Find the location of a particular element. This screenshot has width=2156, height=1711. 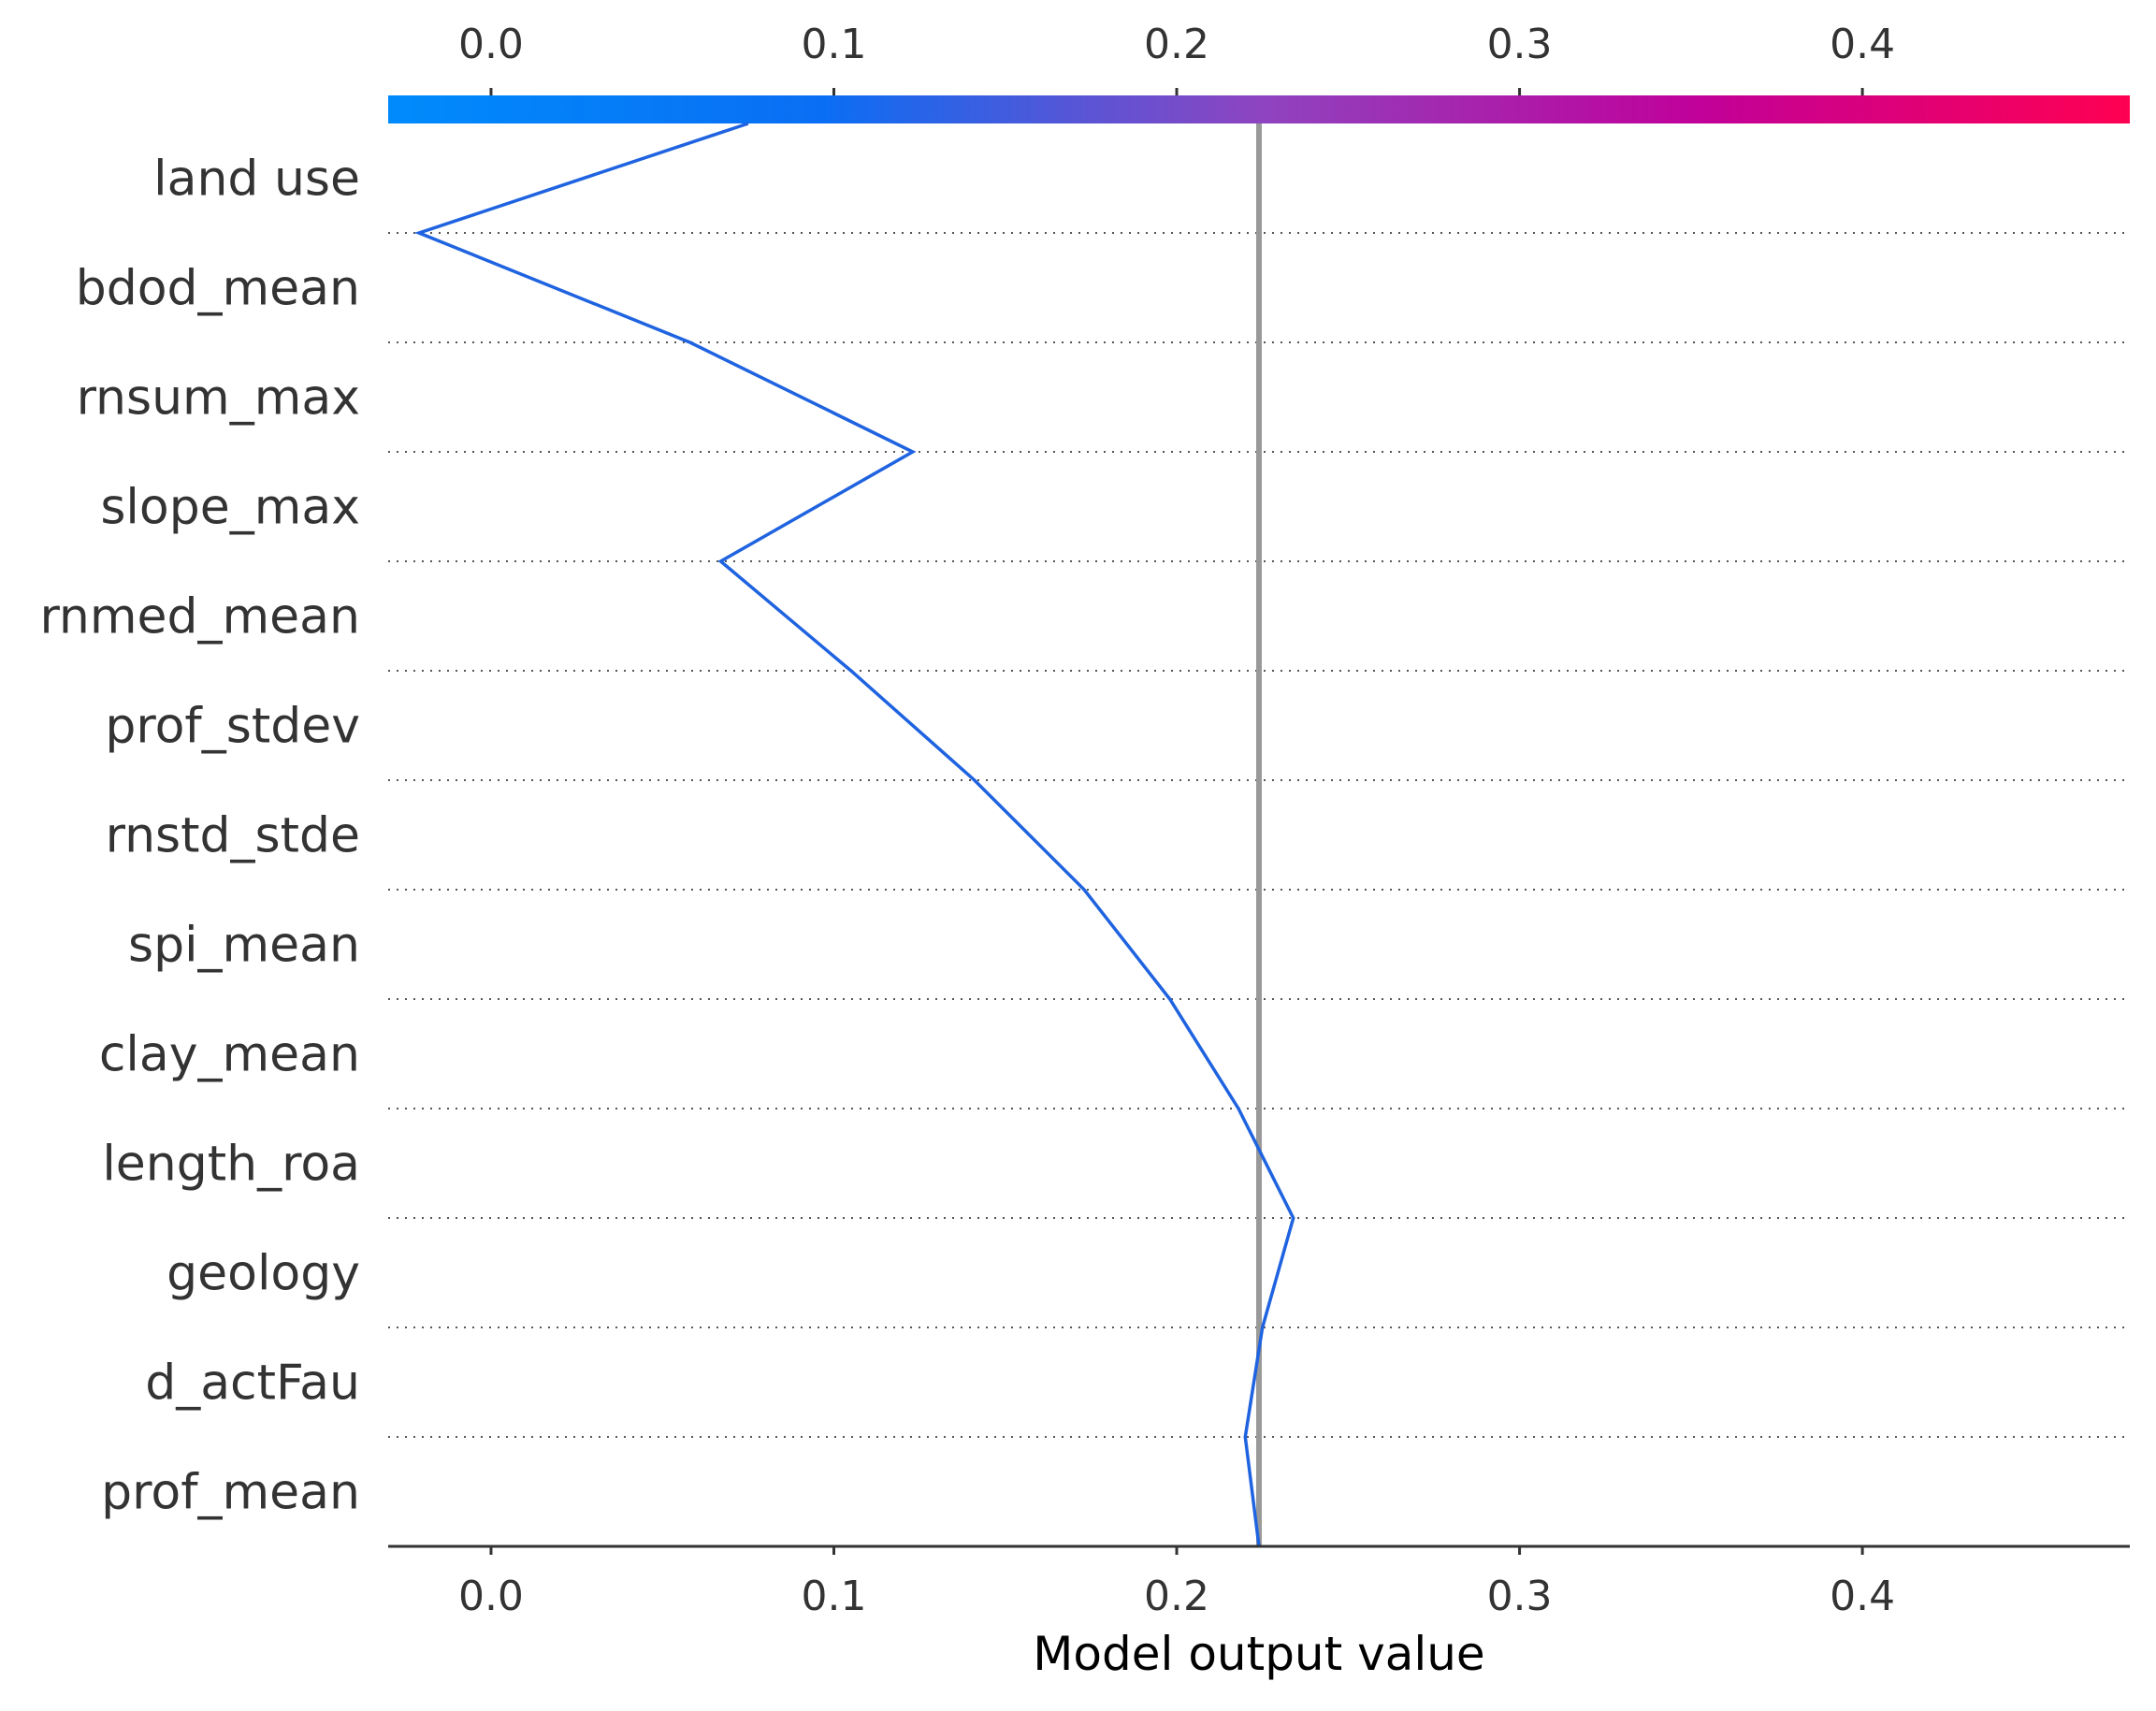

feature-label: geology is located at coordinates (263, 1274).